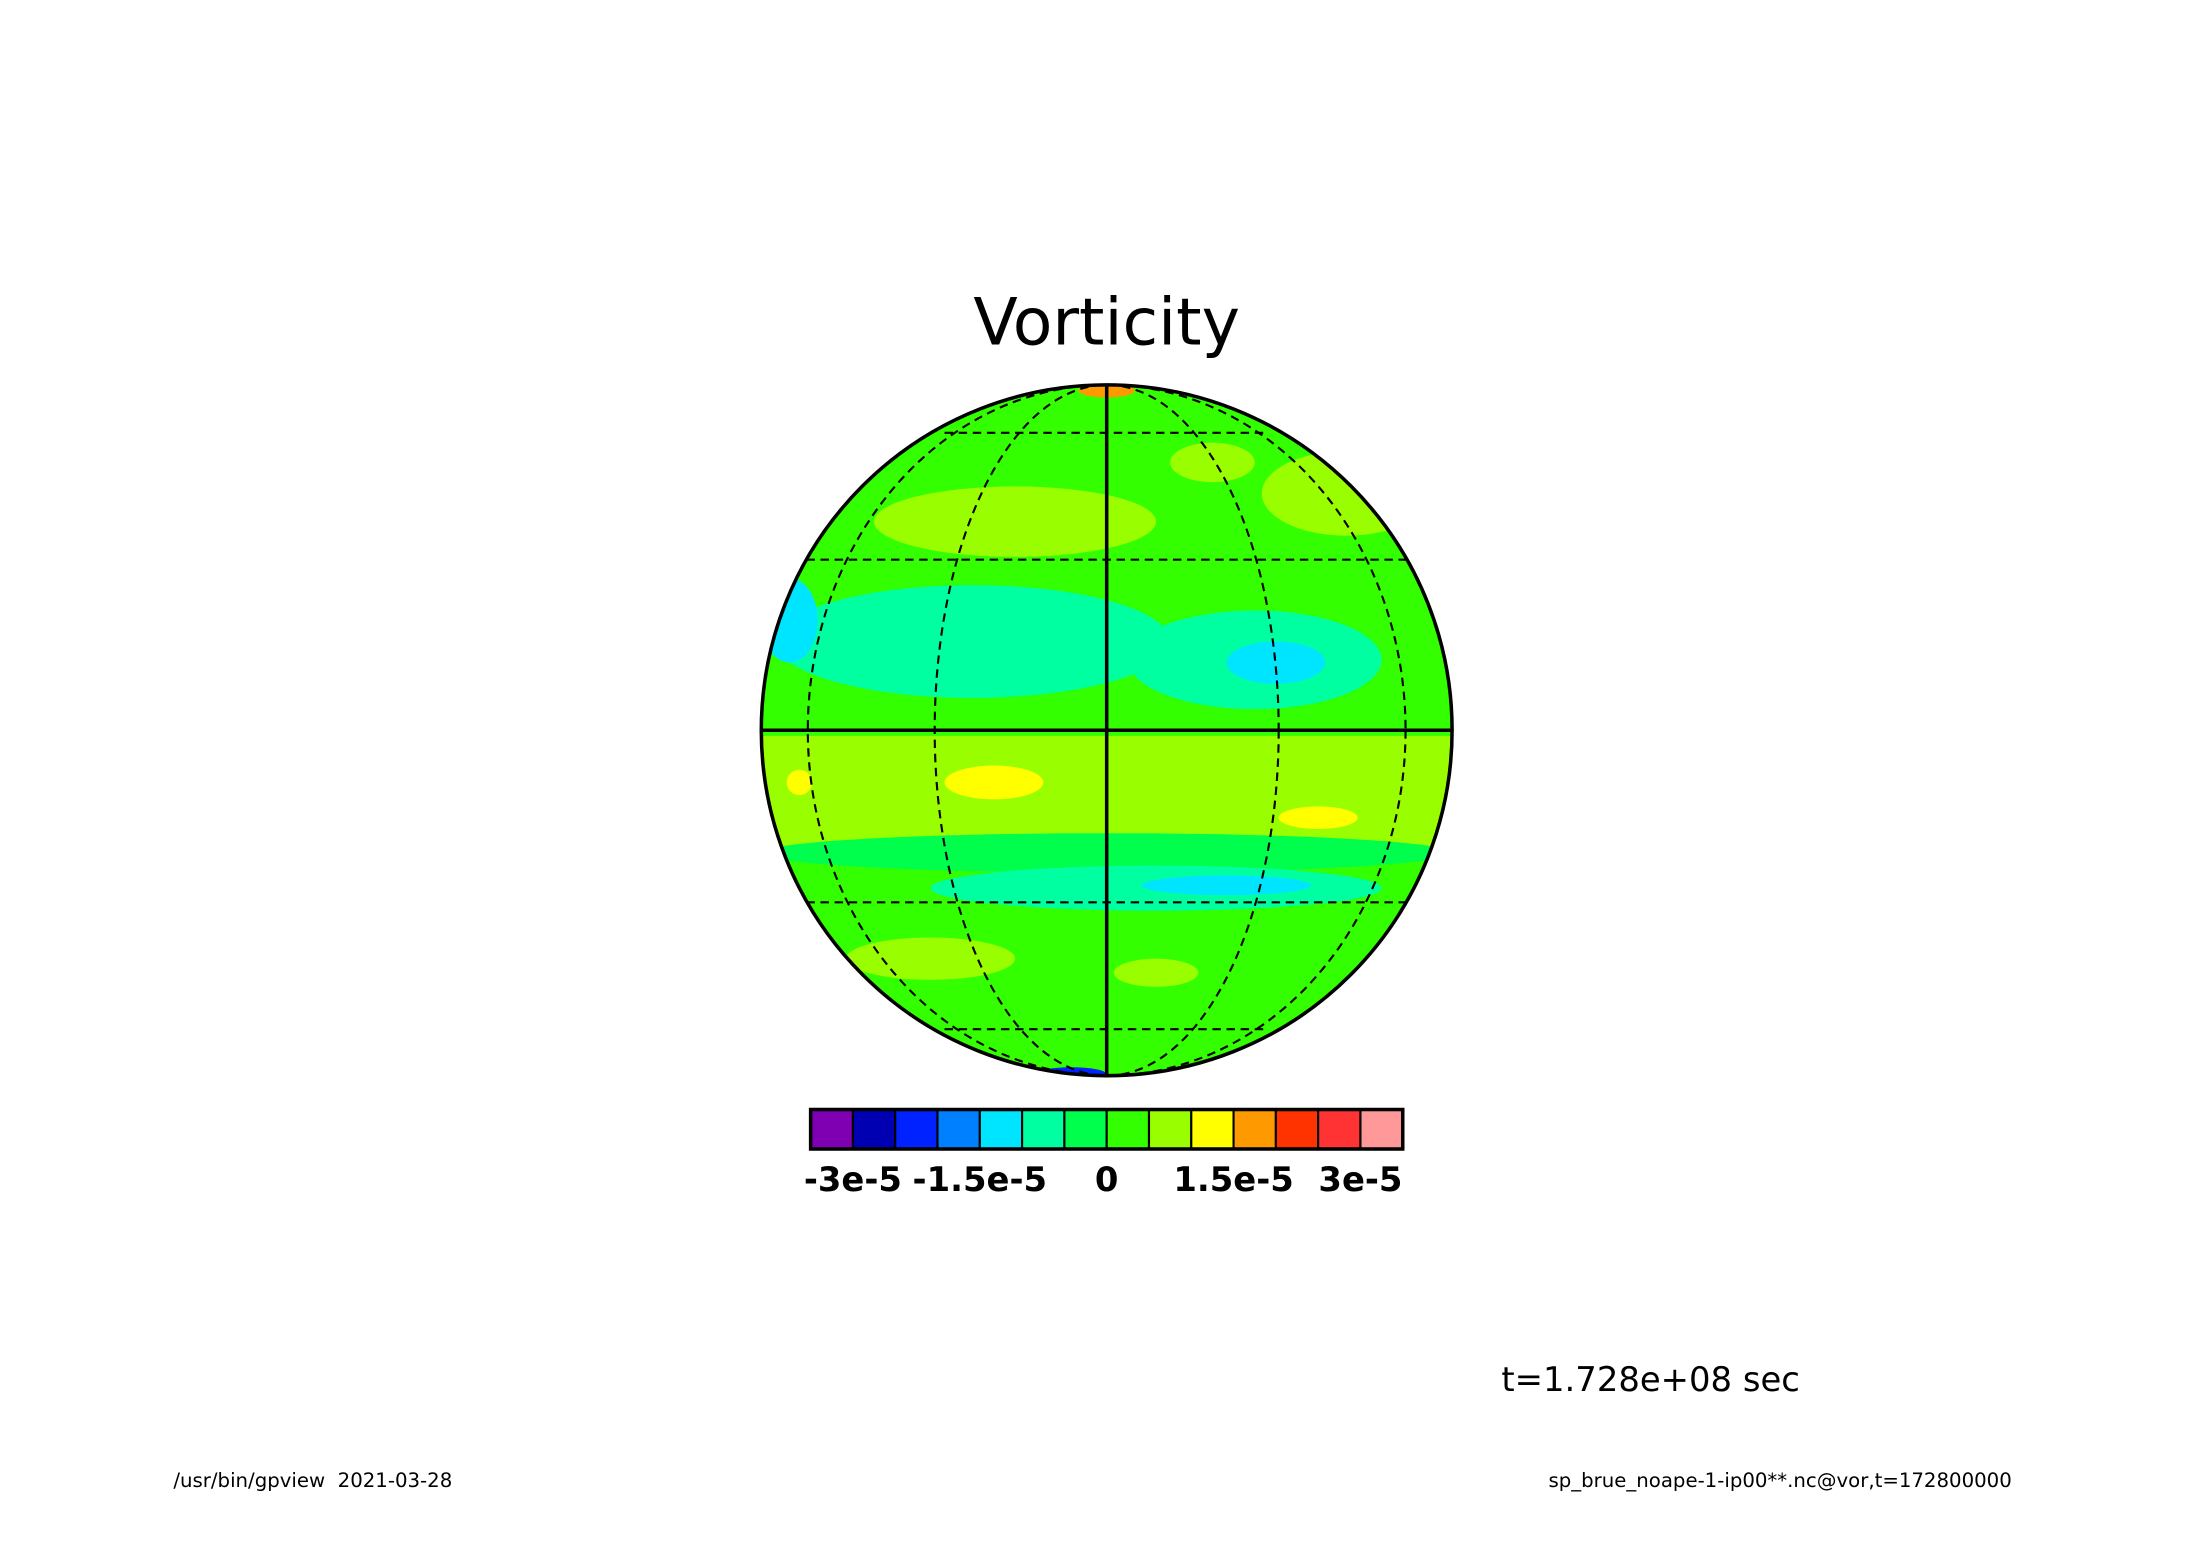 The image size is (2188, 1550). Describe the element at coordinates (1650, 1379) in the screenshot. I see `annotation: t=1.728e+08 sec` at that location.